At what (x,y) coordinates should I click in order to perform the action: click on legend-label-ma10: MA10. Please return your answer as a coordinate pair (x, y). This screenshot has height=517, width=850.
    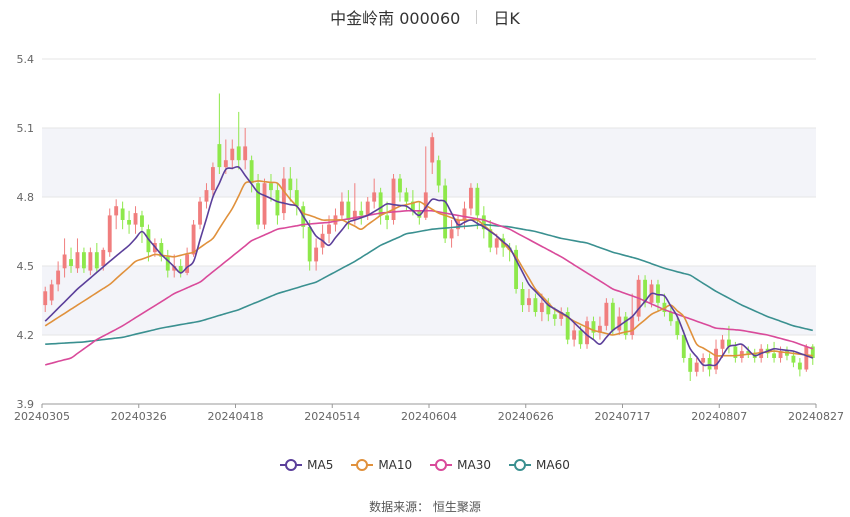
    Looking at the image, I should click on (395, 465).